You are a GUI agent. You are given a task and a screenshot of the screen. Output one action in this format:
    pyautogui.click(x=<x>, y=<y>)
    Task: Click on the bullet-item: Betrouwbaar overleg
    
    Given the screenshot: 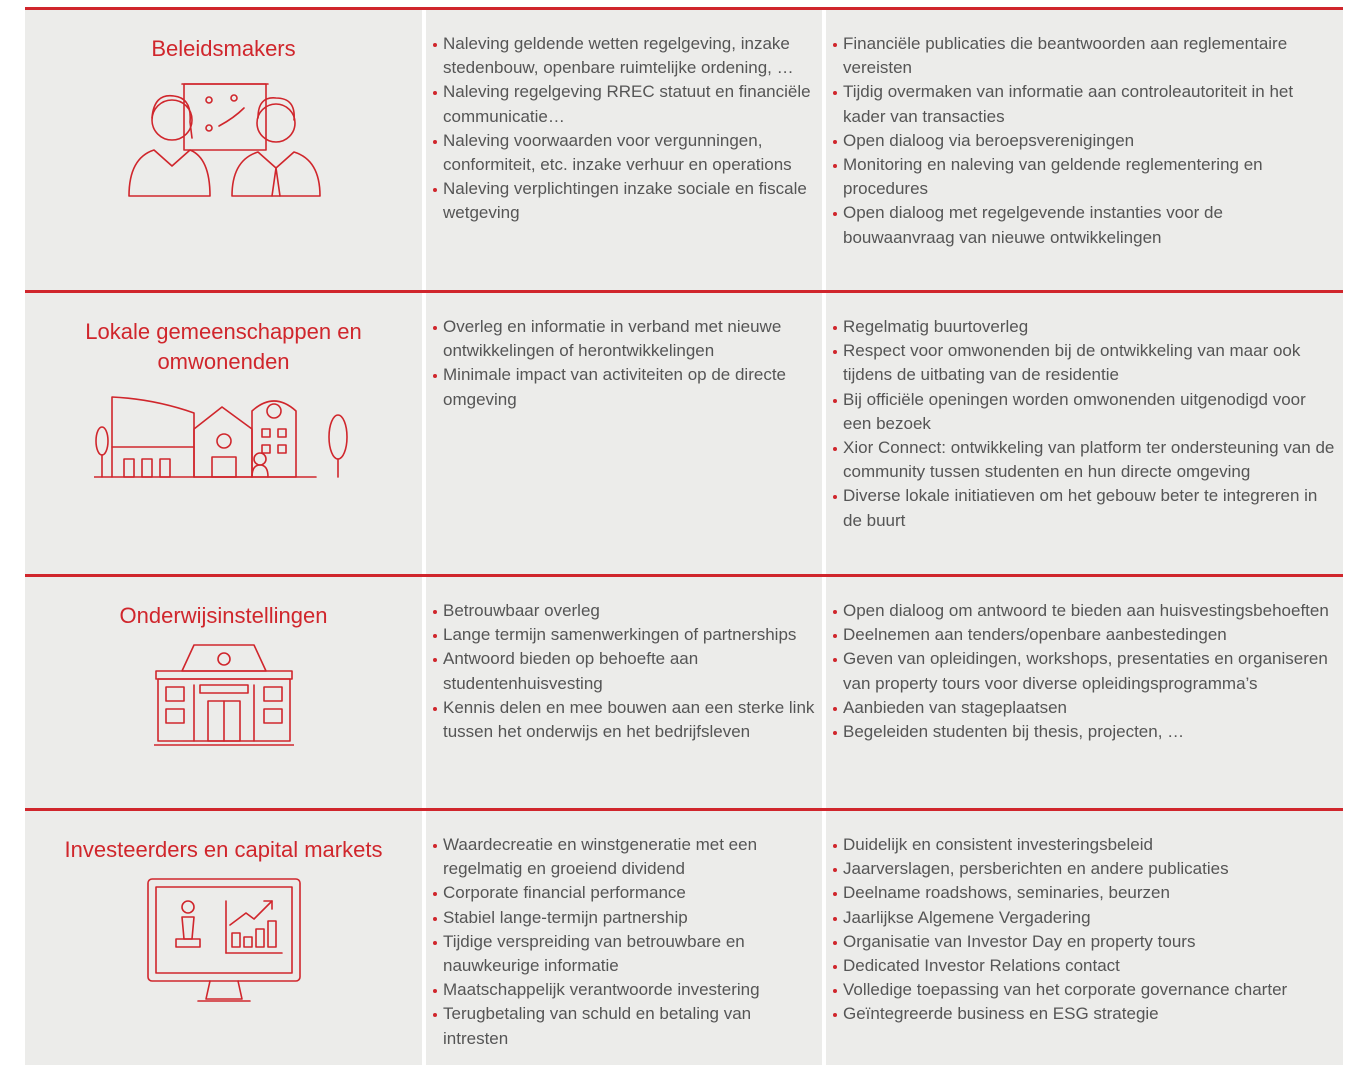 What is the action you would take?
    pyautogui.click(x=624, y=611)
    